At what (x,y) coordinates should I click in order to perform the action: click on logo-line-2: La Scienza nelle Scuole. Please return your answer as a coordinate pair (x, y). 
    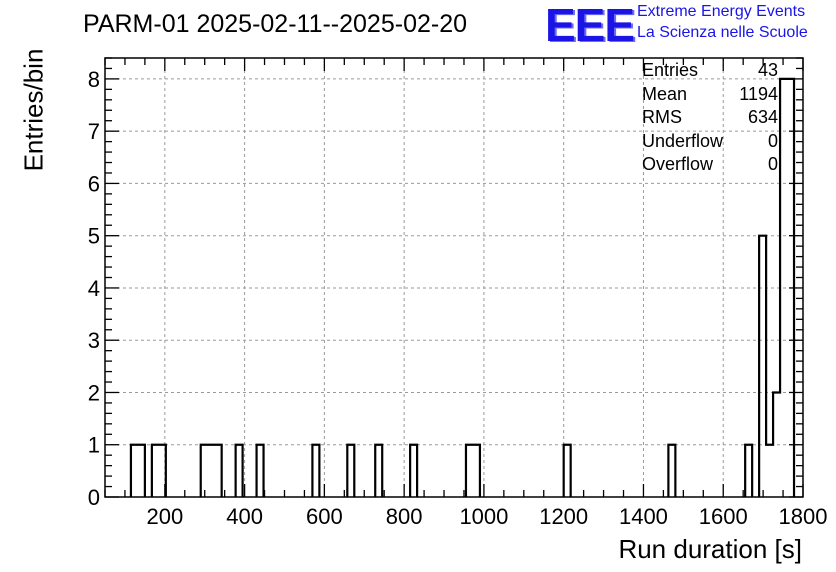
    Looking at the image, I should click on (722, 32).